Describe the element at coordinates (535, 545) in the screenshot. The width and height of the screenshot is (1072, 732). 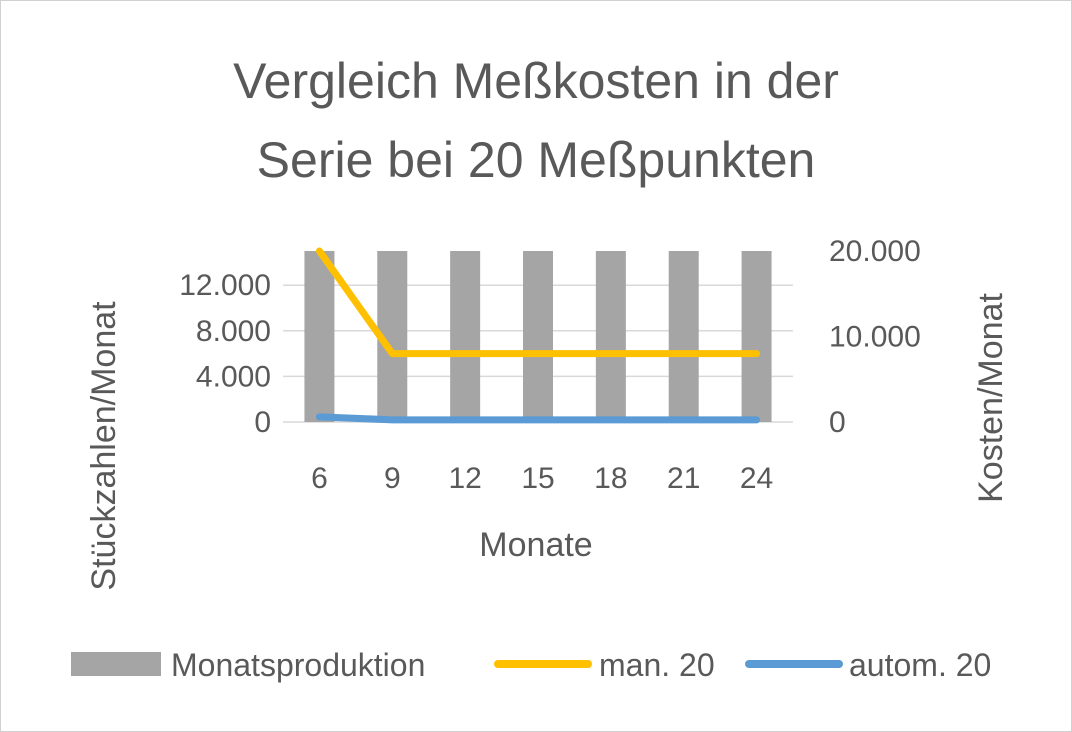
I see `x-axis-title: Monate` at that location.